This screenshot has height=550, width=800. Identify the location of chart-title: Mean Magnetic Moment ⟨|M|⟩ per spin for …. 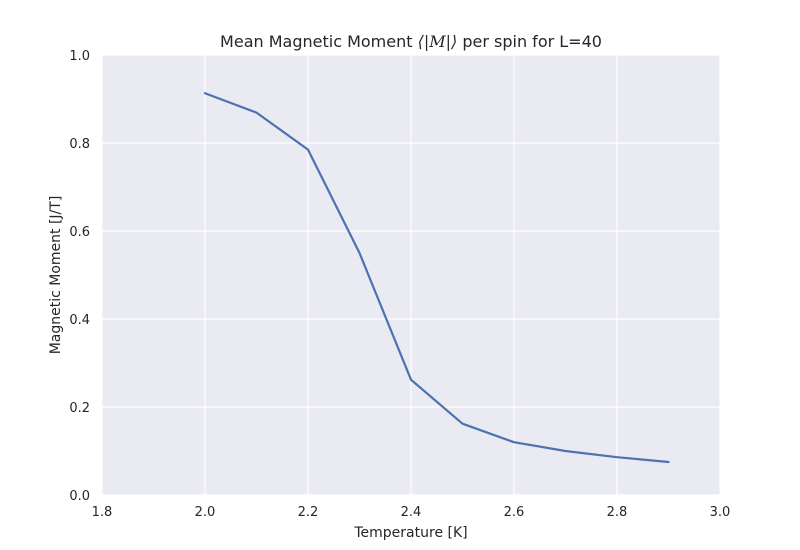
(411, 41).